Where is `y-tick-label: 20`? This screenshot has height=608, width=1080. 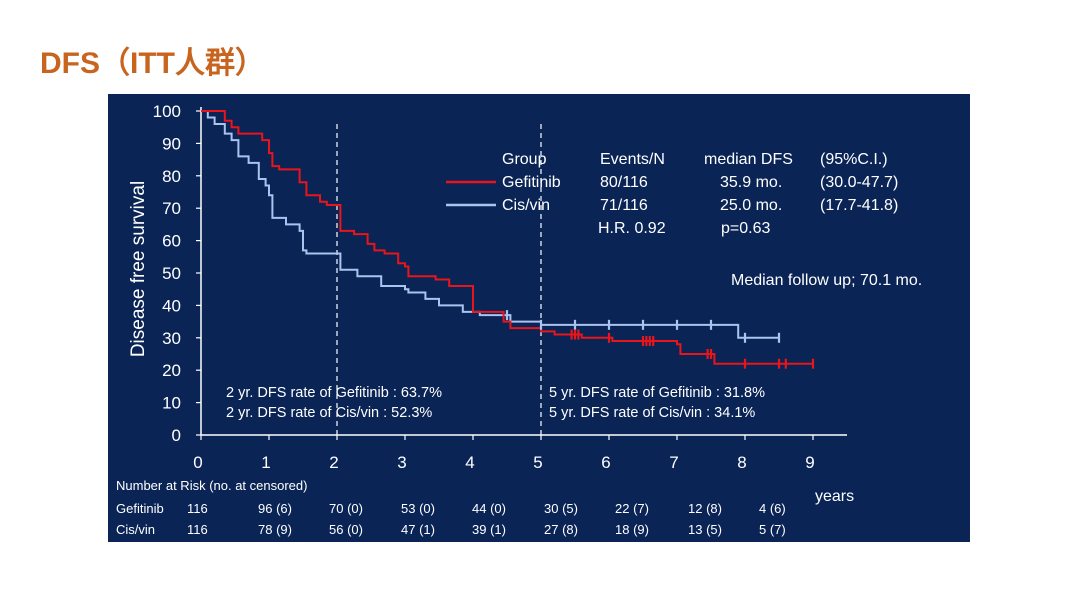 y-tick-label: 20 is located at coordinates (171, 370).